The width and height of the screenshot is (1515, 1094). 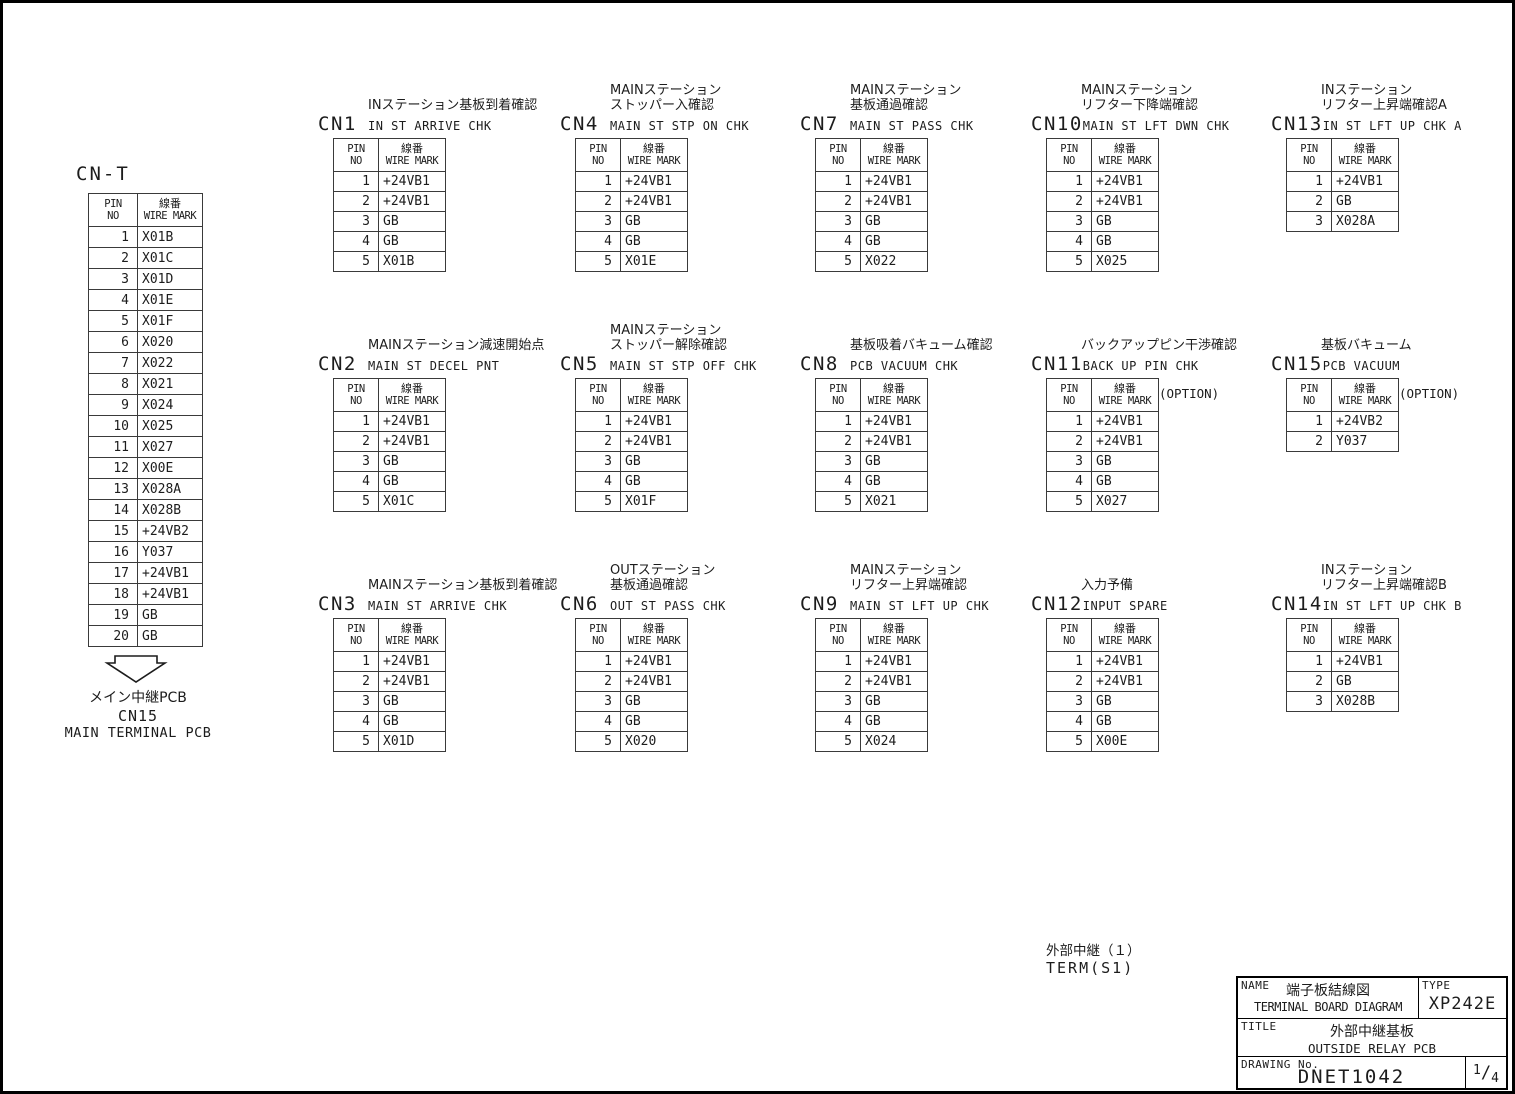 What do you see at coordinates (1372, 1037) in the screenshot?
I see `title-block-title-cell: TITLE 外部中継基板 OUTSIDE RELAY PCB` at bounding box center [1372, 1037].